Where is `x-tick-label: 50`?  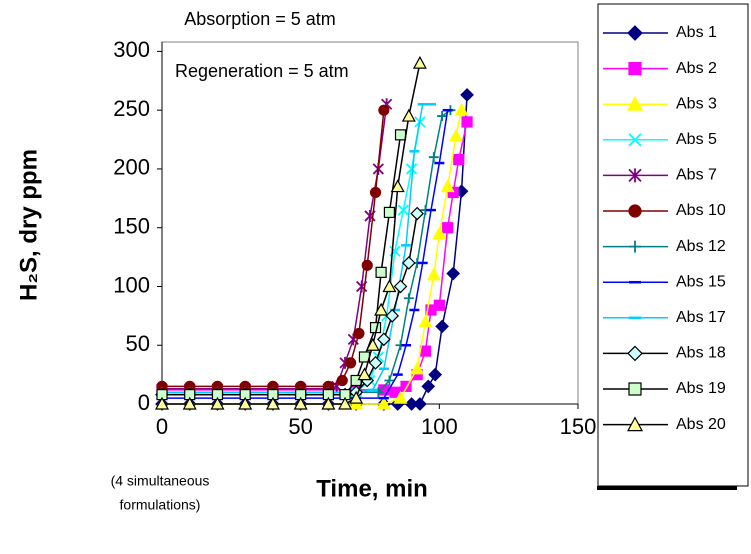 x-tick-label: 50 is located at coordinates (300, 426).